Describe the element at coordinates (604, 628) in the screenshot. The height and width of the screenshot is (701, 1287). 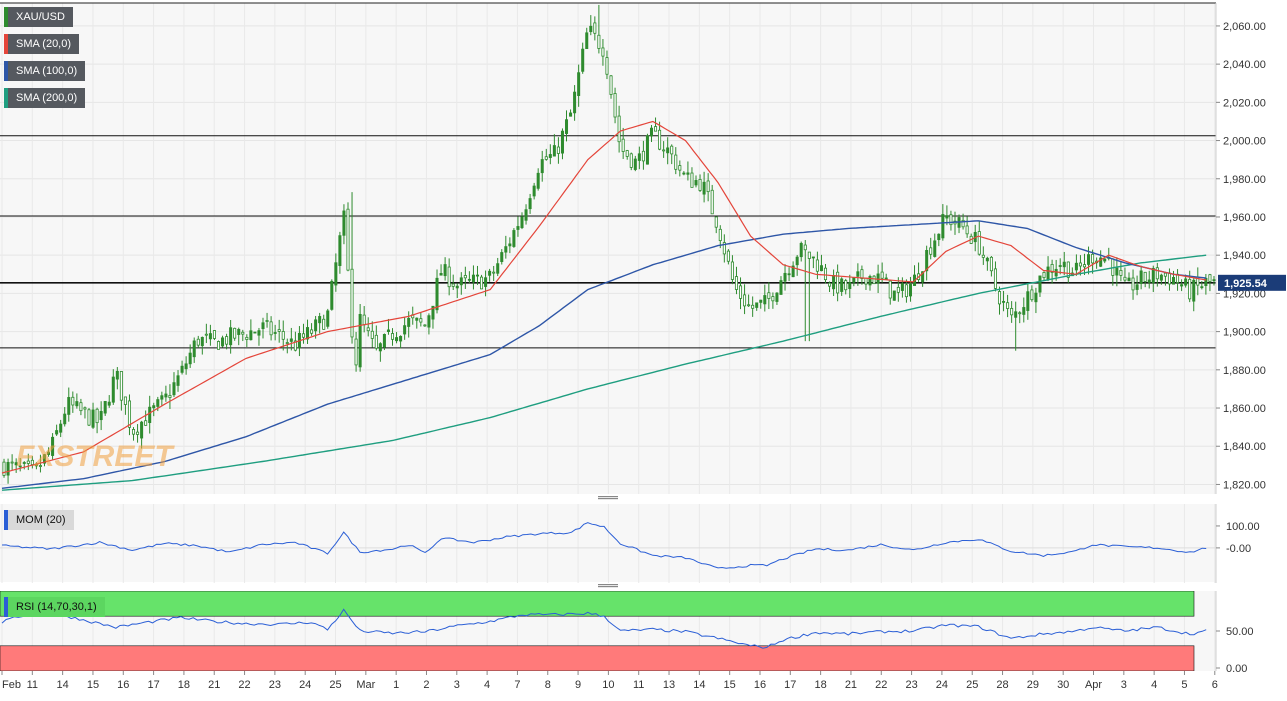
I see `rsi-line` at that location.